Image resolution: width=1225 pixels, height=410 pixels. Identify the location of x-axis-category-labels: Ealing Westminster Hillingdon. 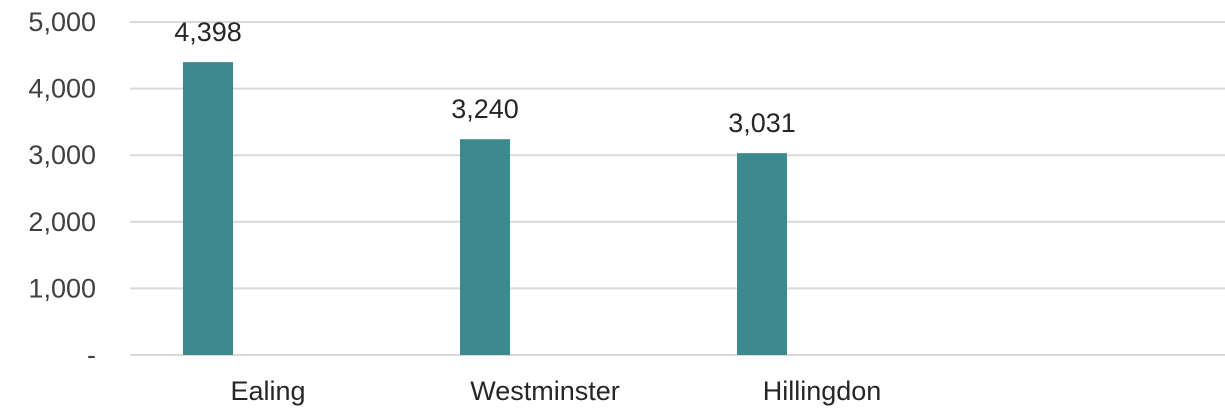
(555, 391).